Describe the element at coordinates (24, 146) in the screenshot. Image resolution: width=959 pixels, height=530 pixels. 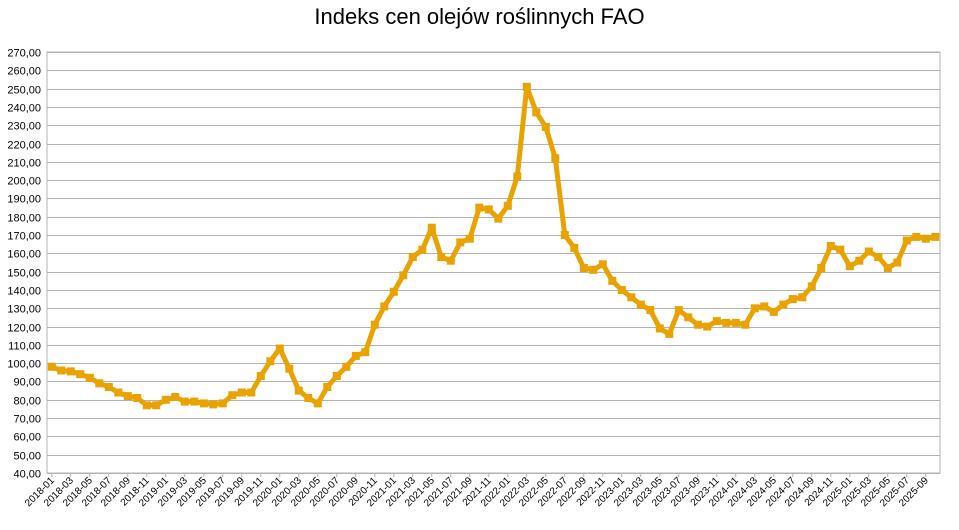
I see `y-tick-label: 220,00` at that location.